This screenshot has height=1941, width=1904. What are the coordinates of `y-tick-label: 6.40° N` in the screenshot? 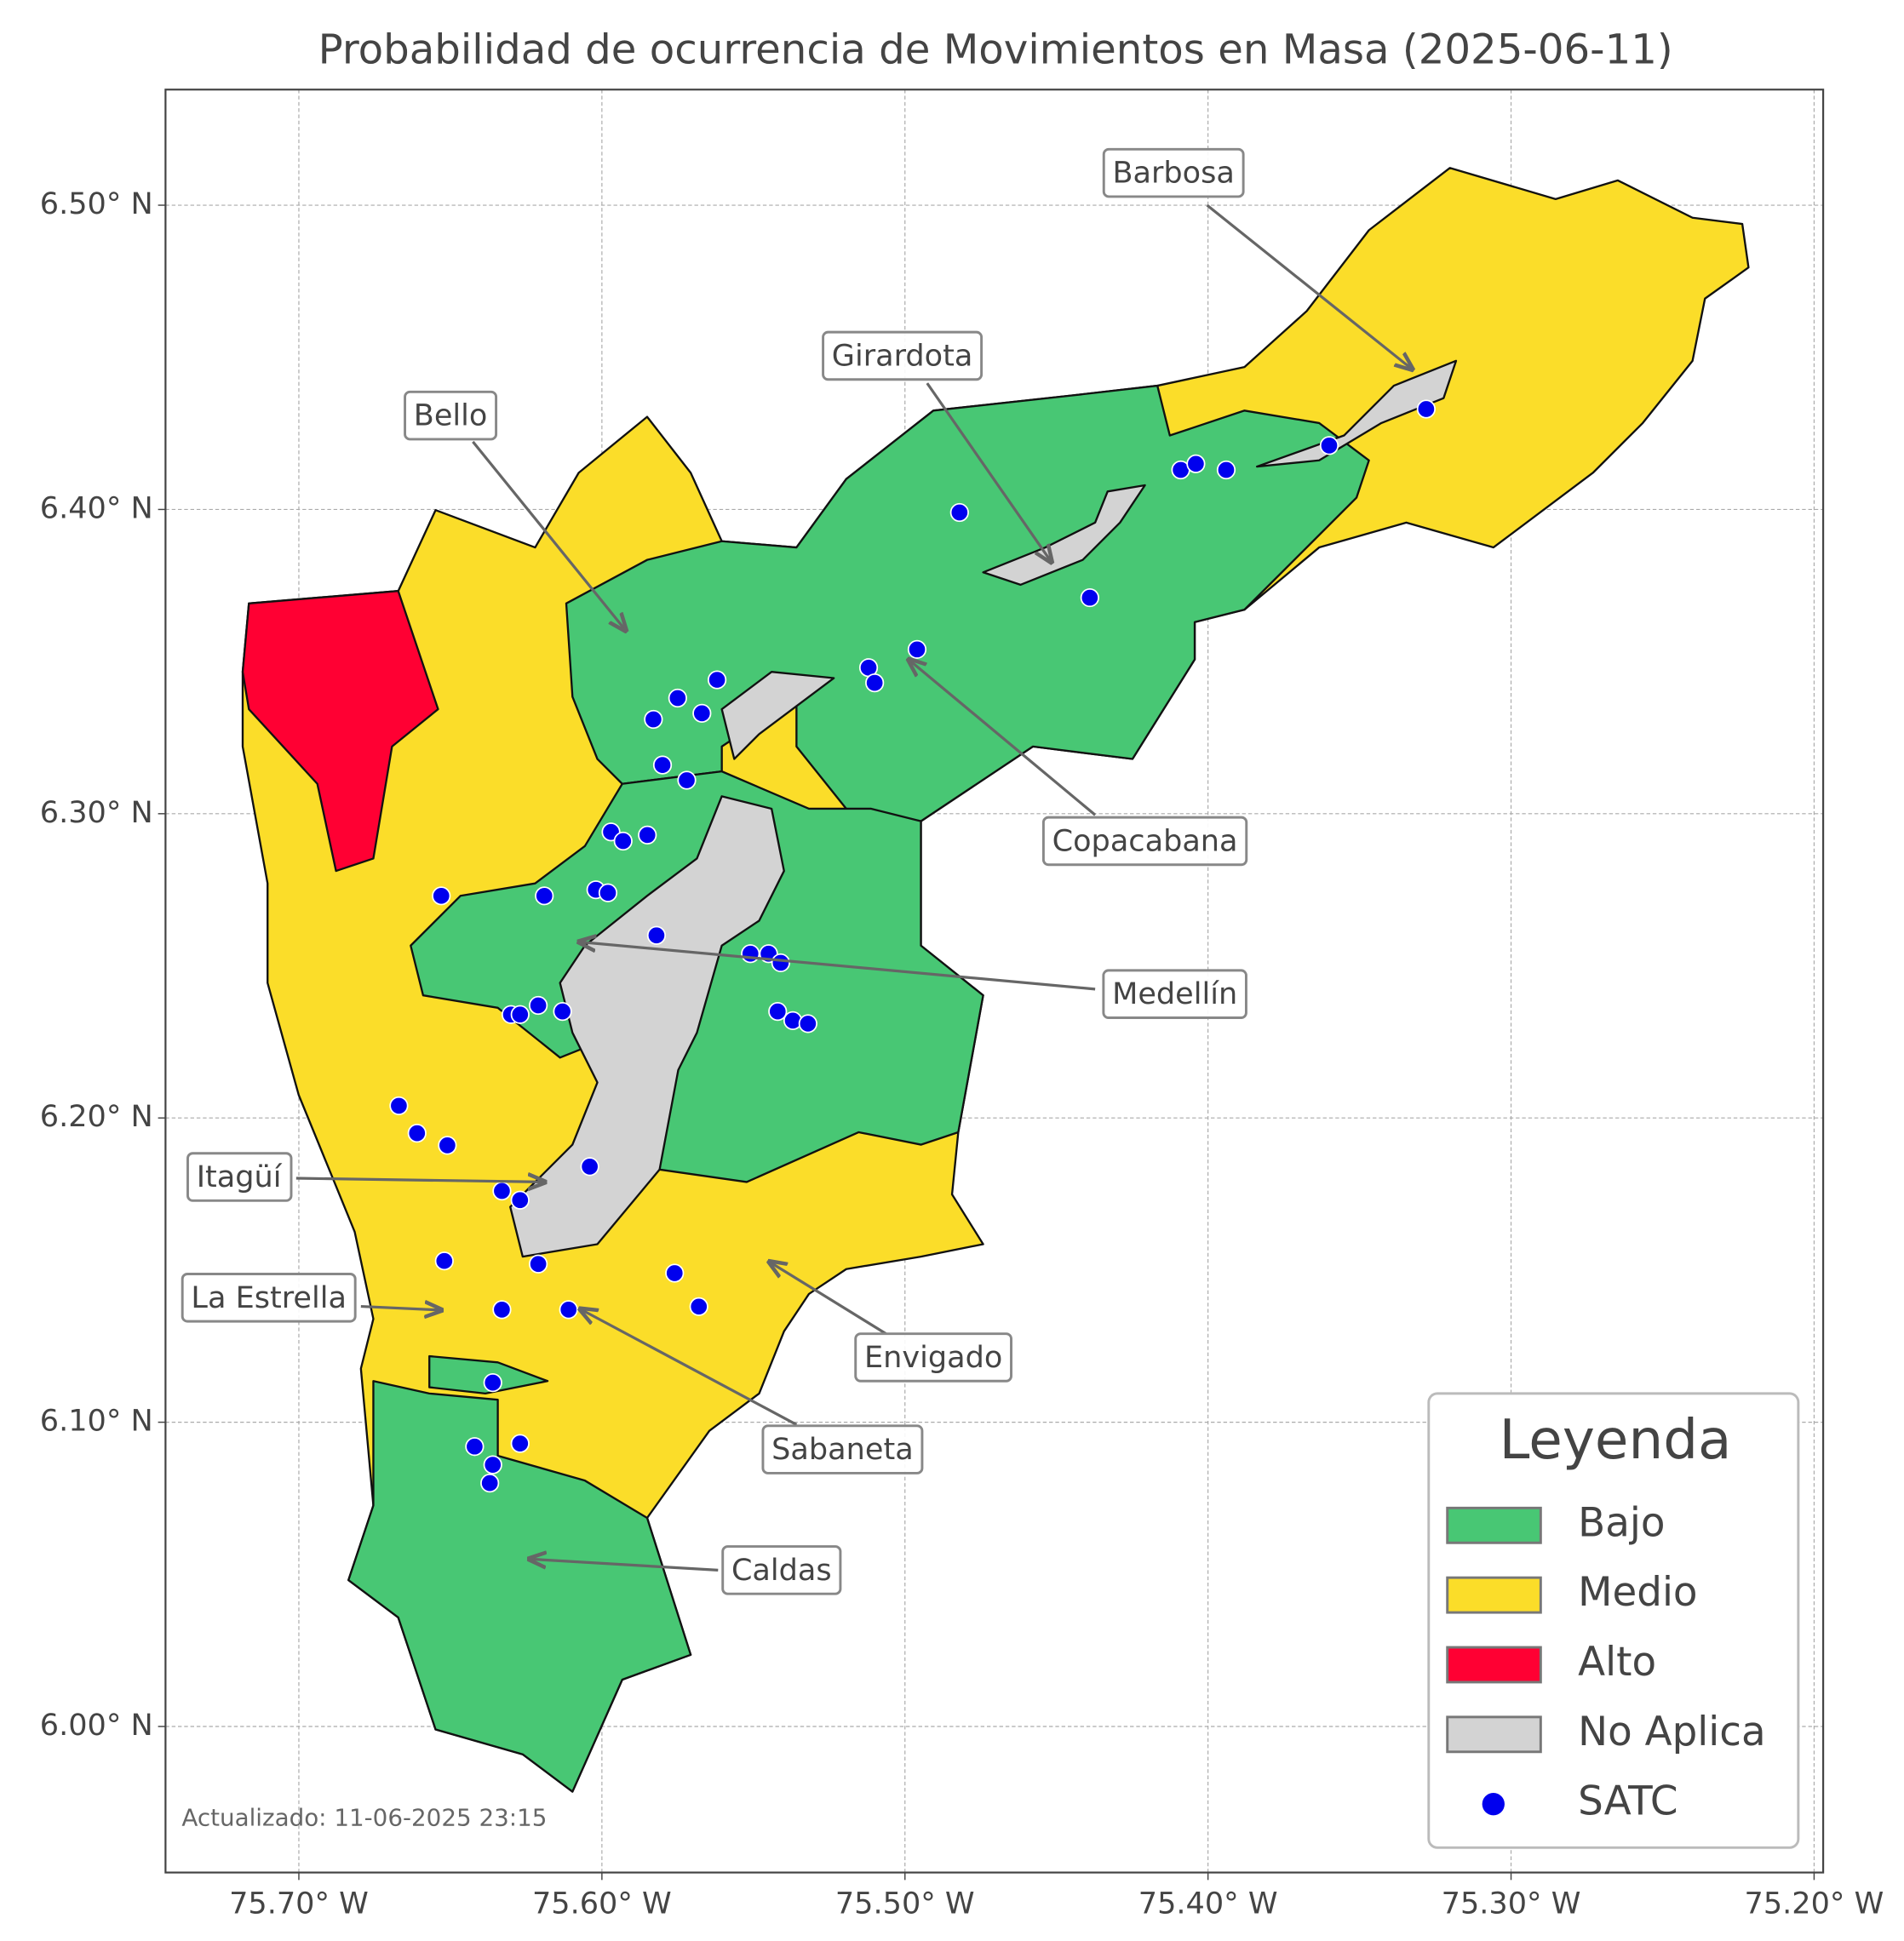 It's located at (96, 507).